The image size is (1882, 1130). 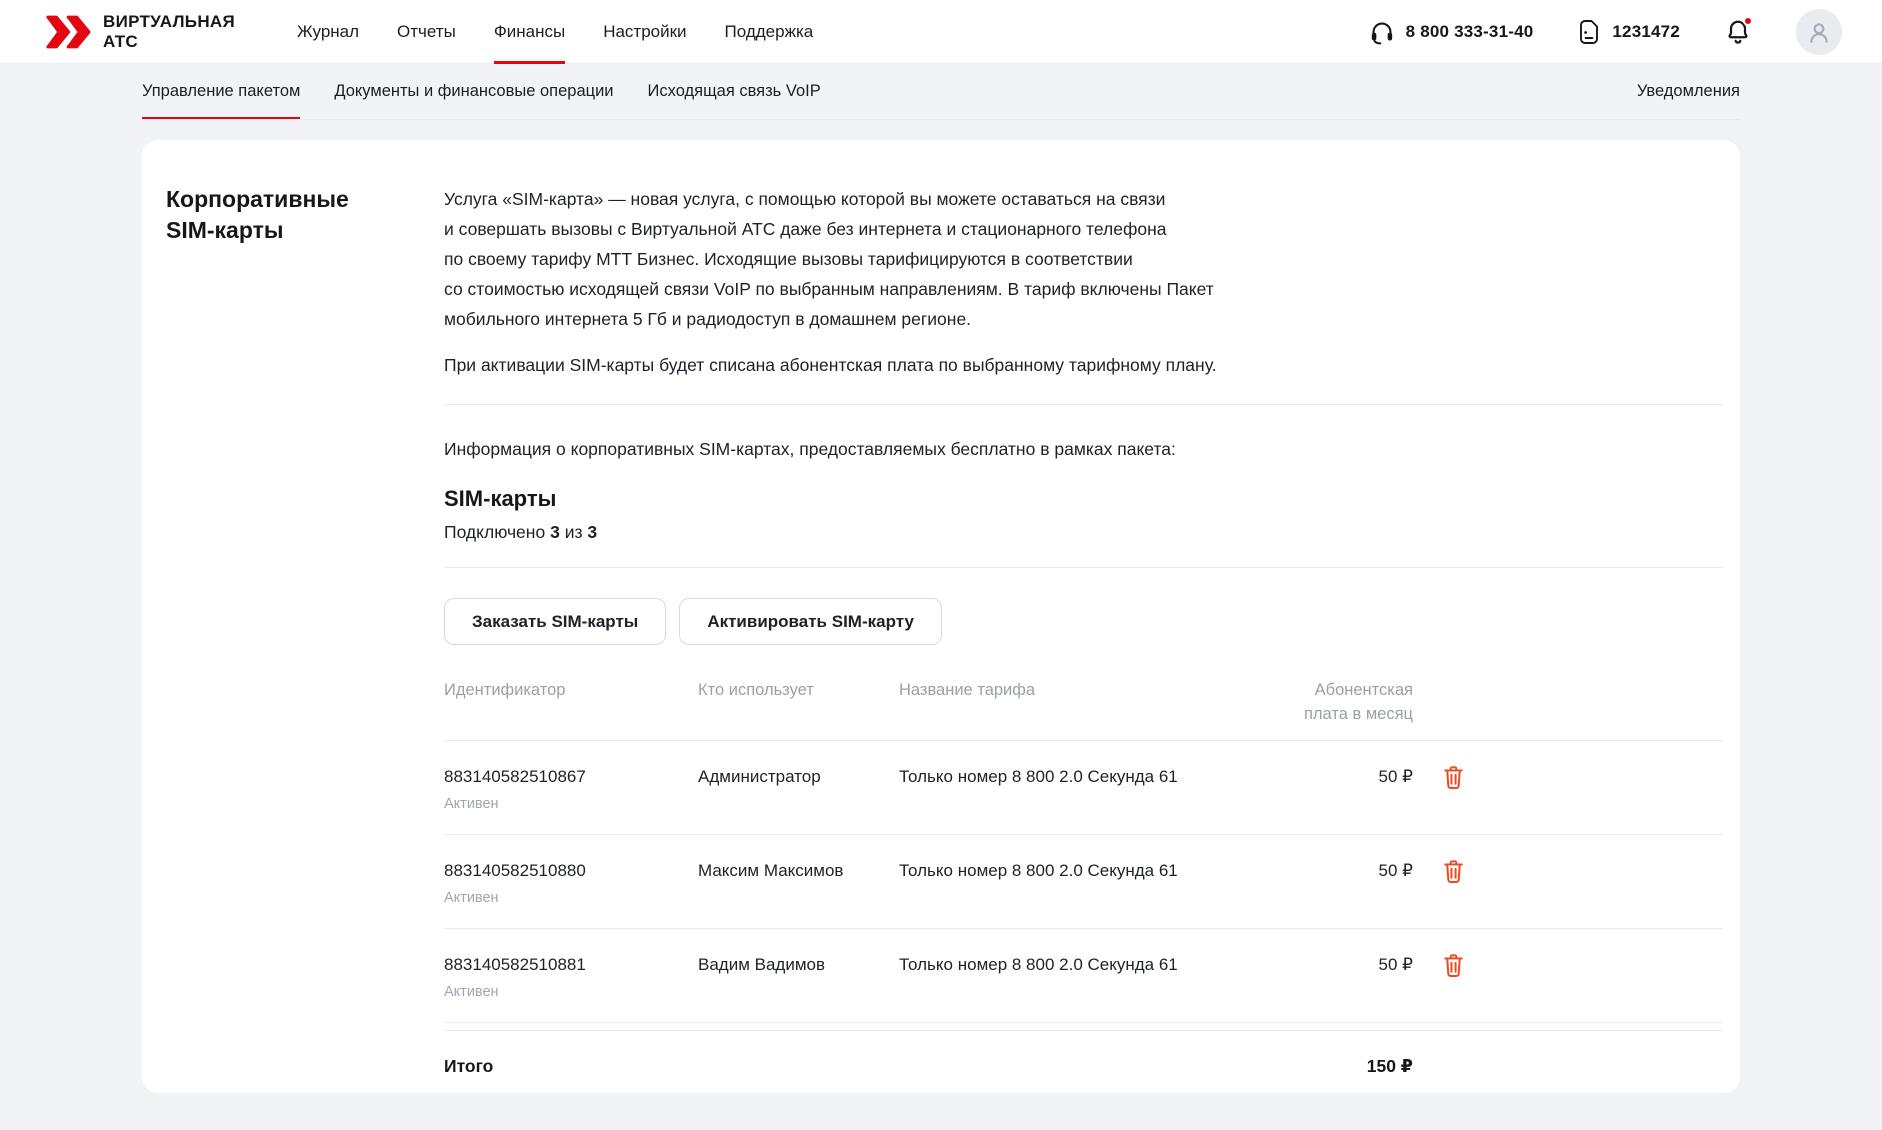 What do you see at coordinates (645, 31) in the screenshot?
I see `nav-item-settings: Настройки` at bounding box center [645, 31].